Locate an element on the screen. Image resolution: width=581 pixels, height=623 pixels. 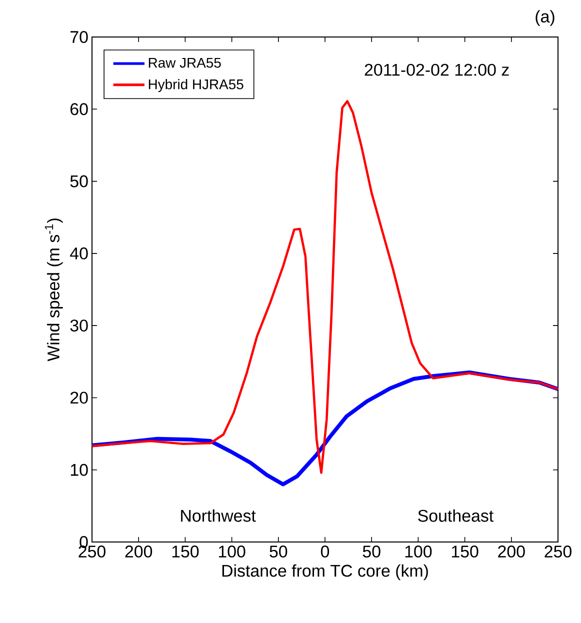
y-tick-label: 50 is located at coordinates (79, 181).